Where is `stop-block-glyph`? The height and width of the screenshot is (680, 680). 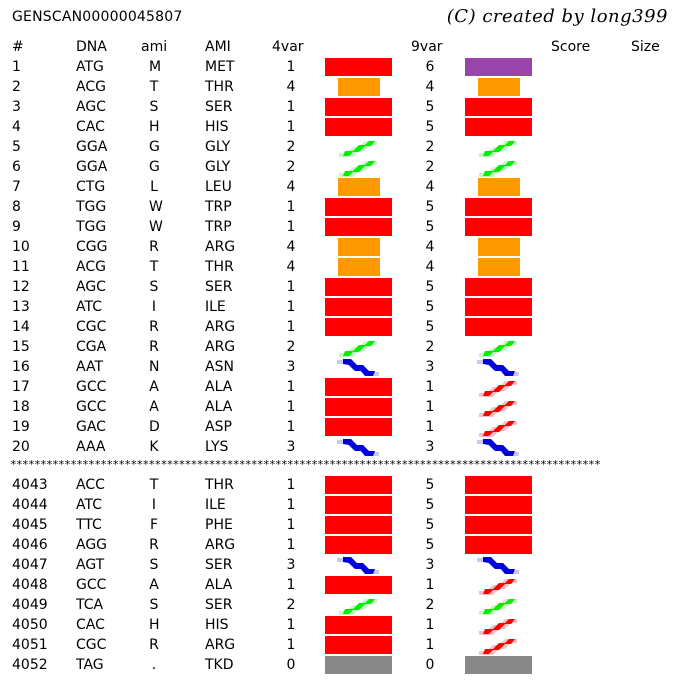 stop-block-glyph is located at coordinates (358, 665).